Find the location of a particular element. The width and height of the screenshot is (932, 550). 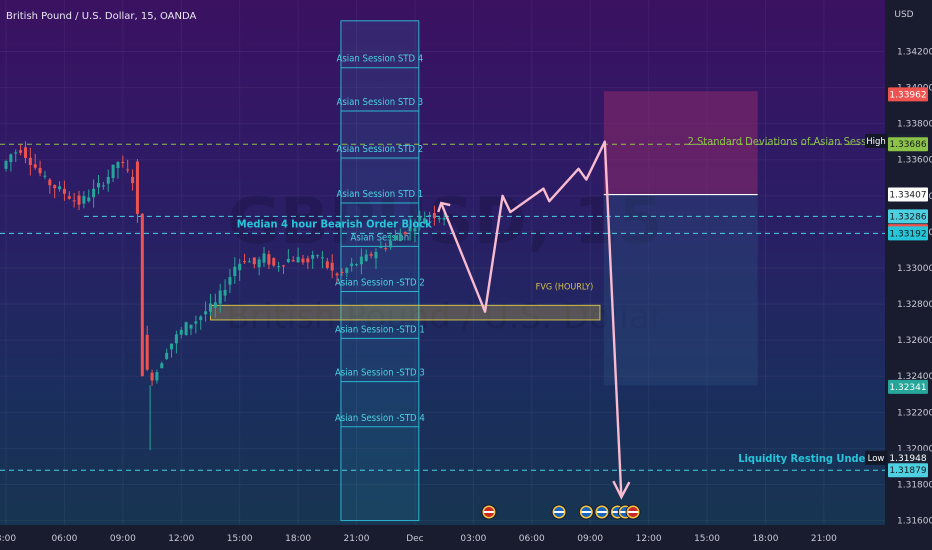

price-label: 1.33286 is located at coordinates (908, 216).